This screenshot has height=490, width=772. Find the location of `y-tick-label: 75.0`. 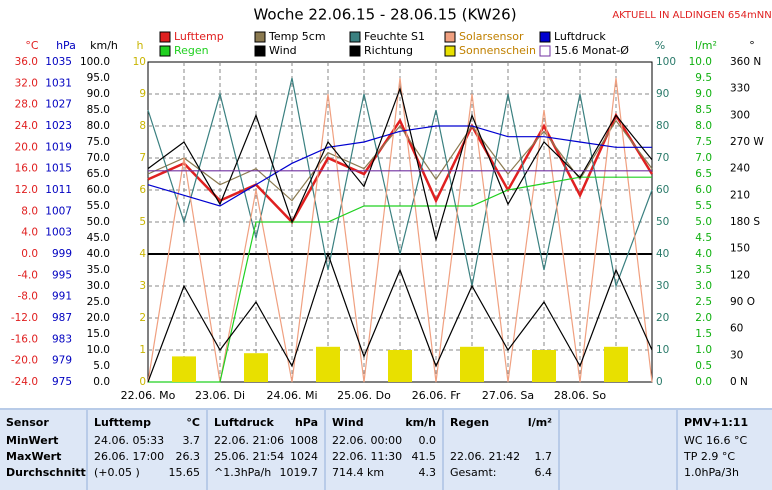

y-tick-label: 75.0 is located at coordinates (98, 142).